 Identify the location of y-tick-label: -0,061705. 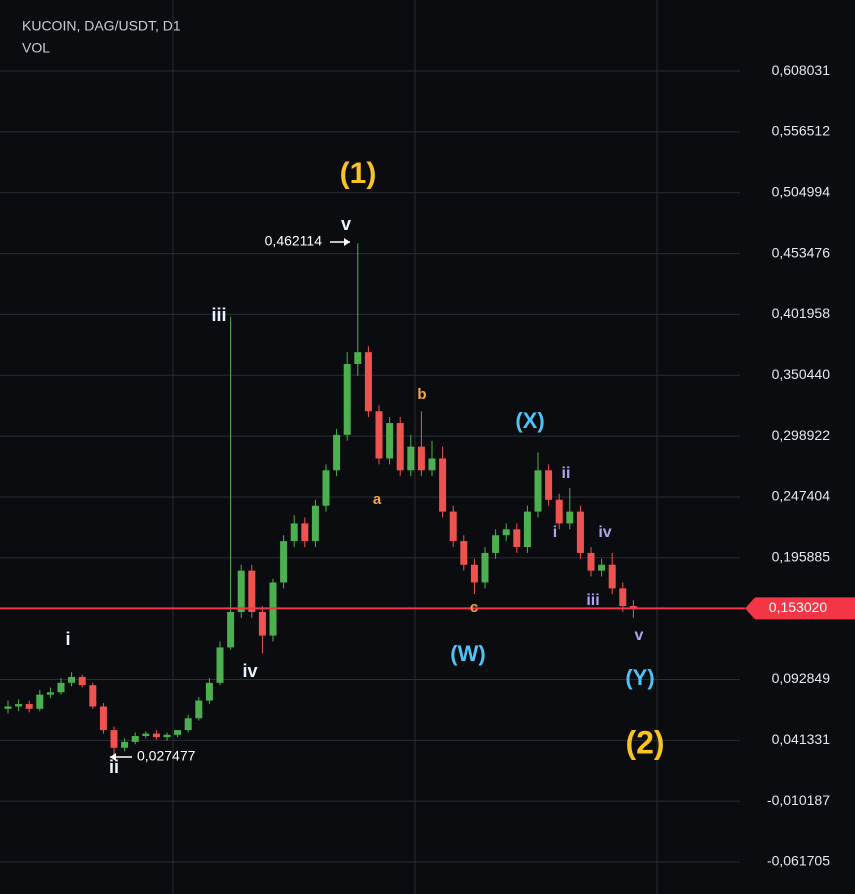
(798, 861).